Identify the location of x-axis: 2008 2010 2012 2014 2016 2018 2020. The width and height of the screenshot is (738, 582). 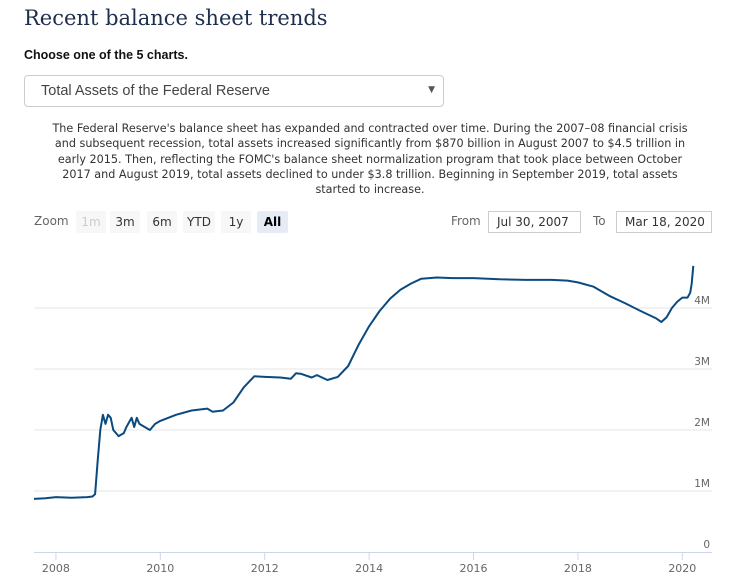
(373, 563).